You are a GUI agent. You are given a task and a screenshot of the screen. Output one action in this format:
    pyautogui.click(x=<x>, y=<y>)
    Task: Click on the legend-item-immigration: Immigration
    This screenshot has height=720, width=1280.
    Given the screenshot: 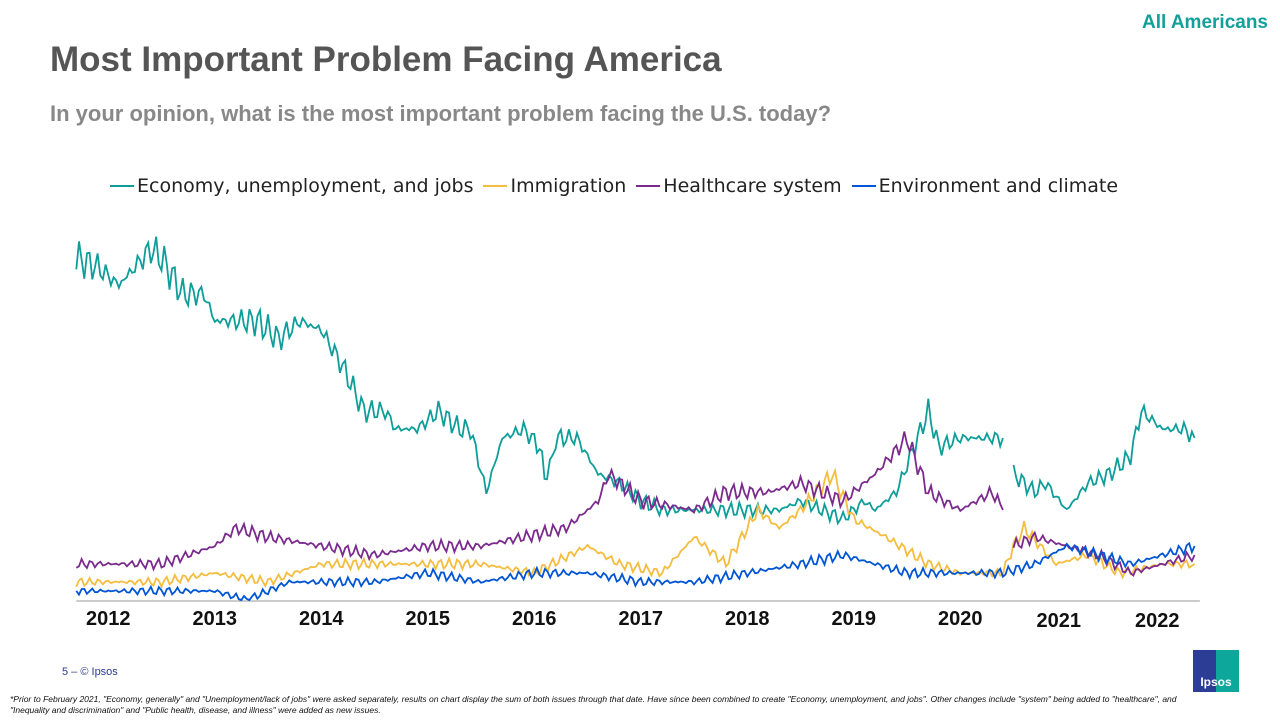 What is the action you would take?
    pyautogui.click(x=554, y=186)
    